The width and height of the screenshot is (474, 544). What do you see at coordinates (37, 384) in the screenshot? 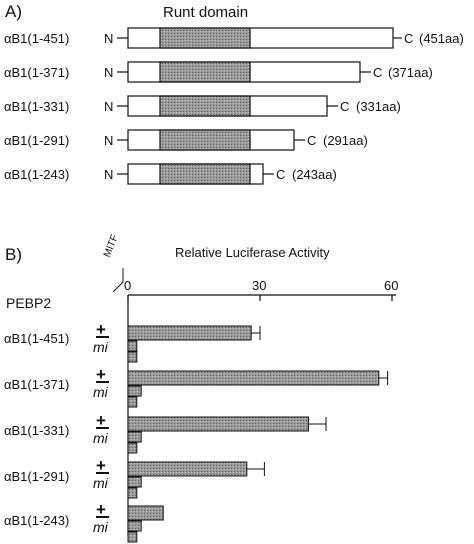
I see `category-label: αB1(1-371)` at bounding box center [37, 384].